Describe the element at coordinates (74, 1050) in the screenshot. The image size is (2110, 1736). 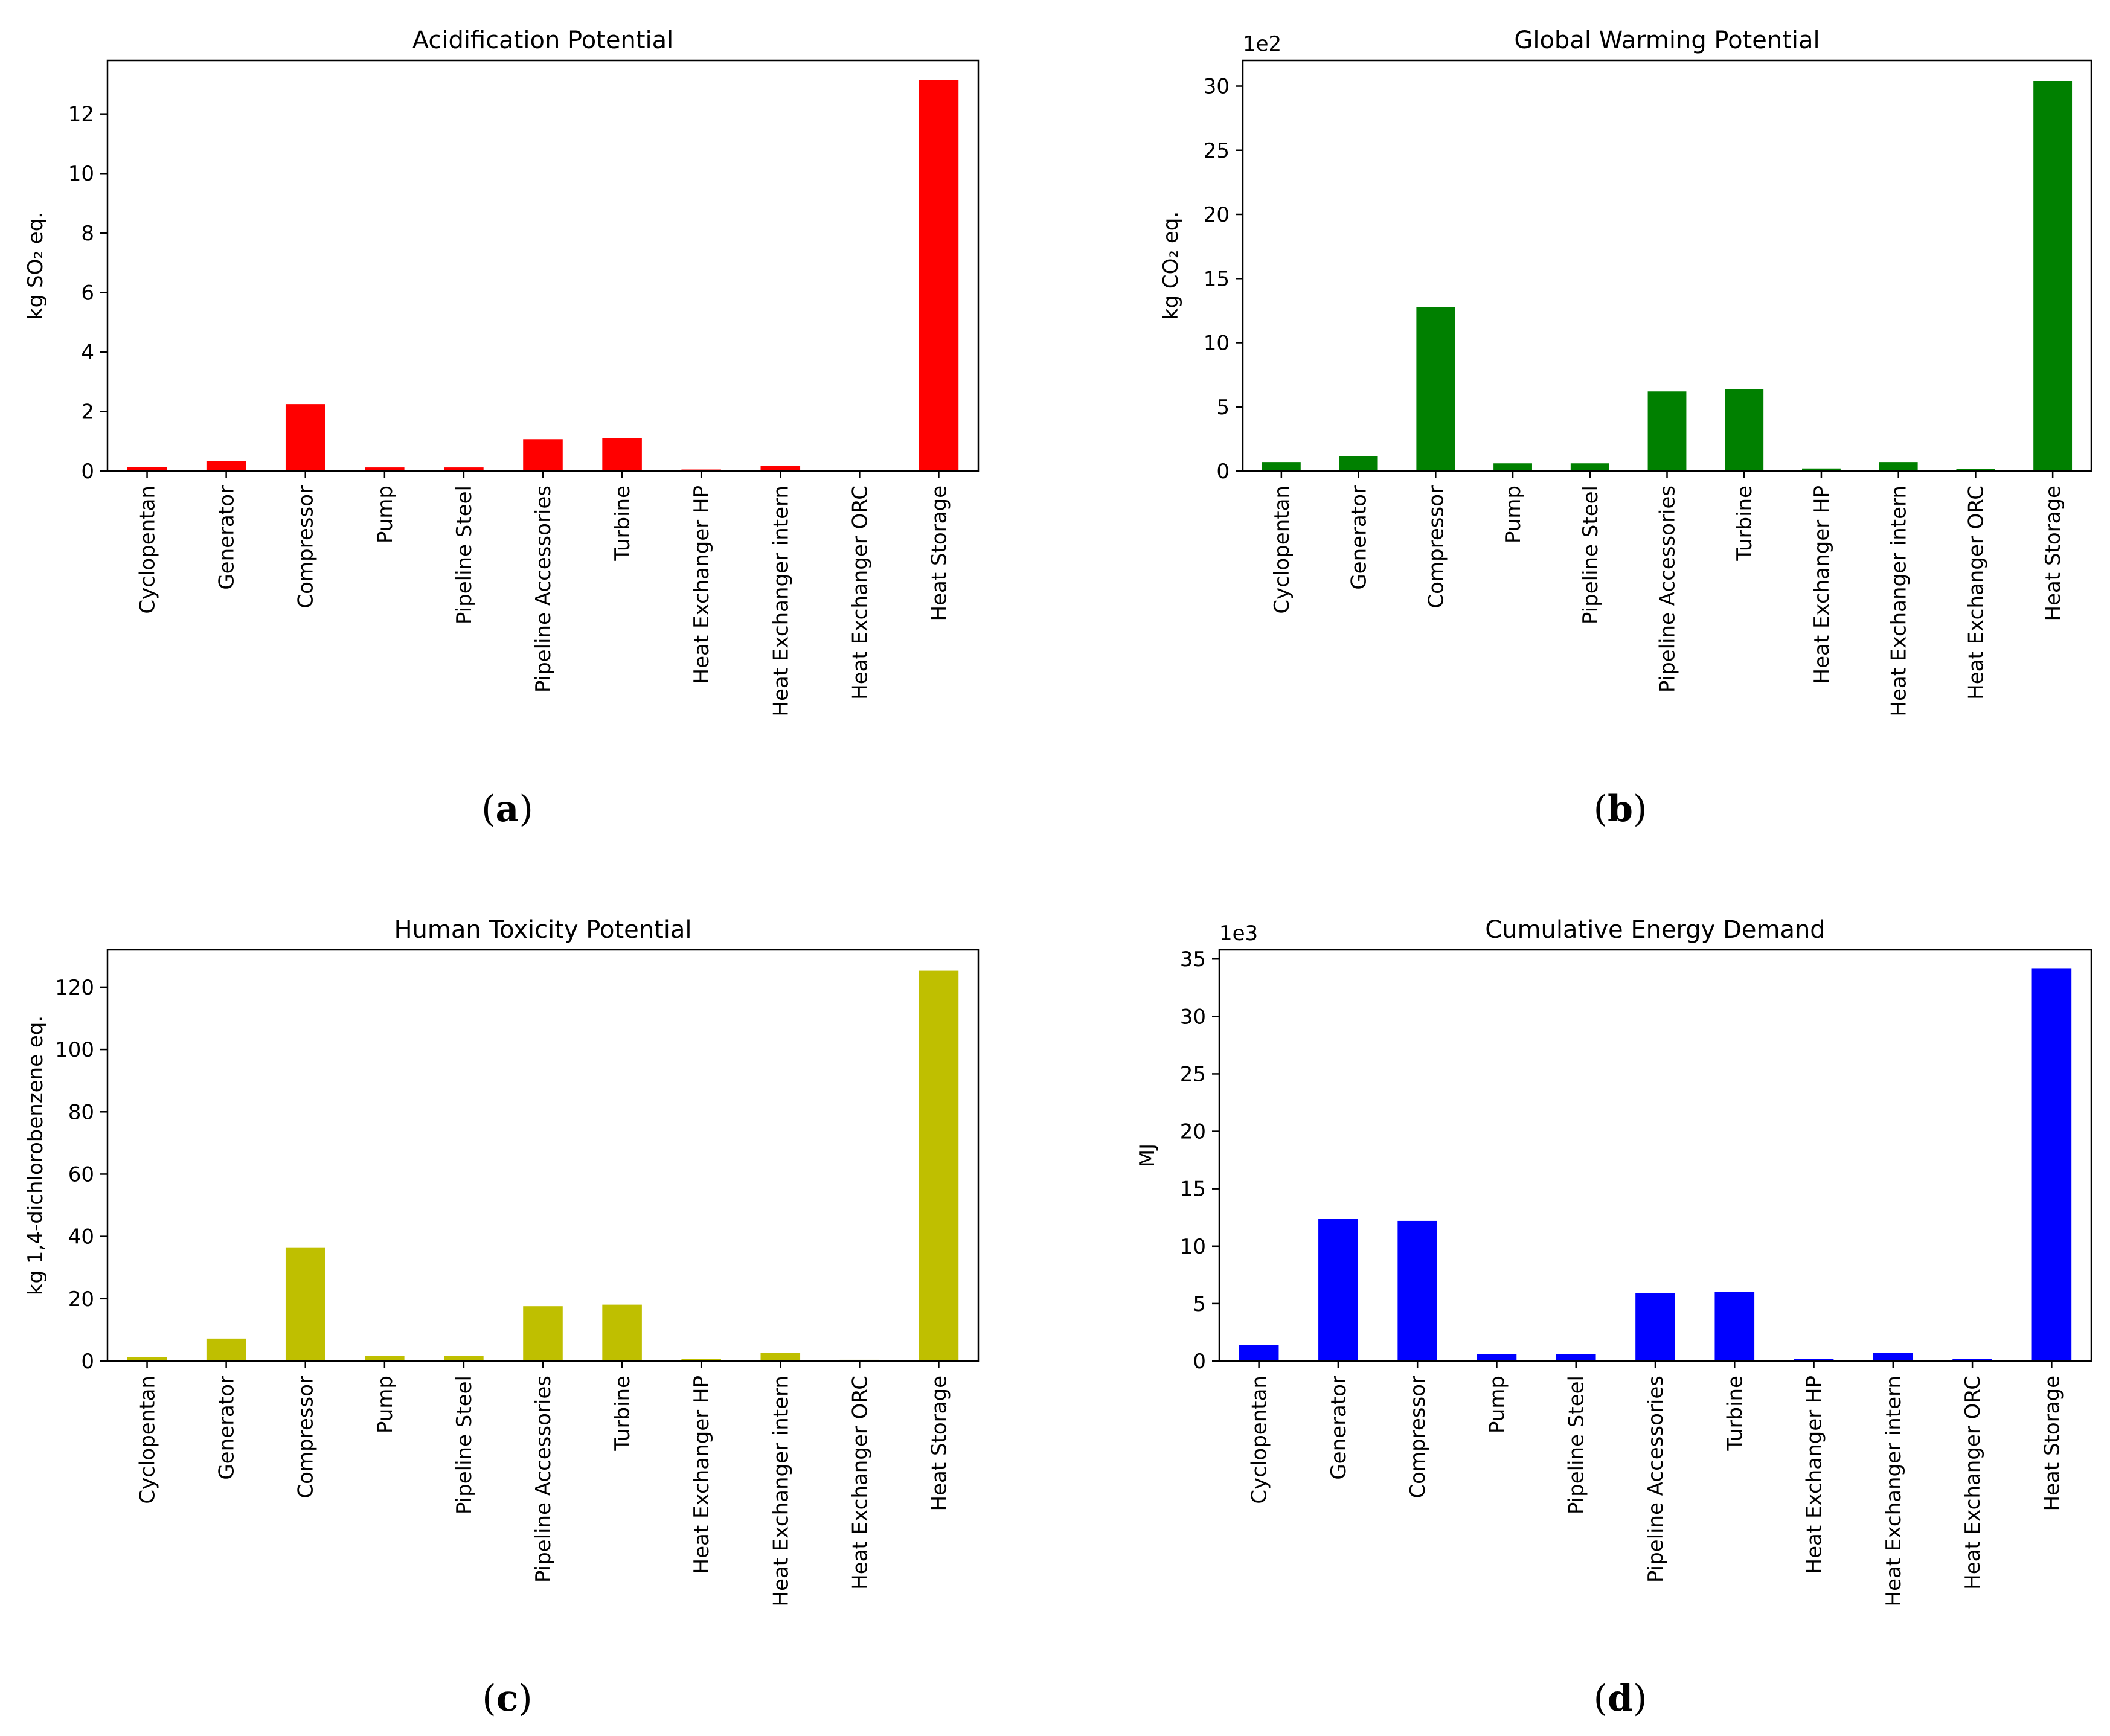
I see `y-tick-label: 100` at that location.